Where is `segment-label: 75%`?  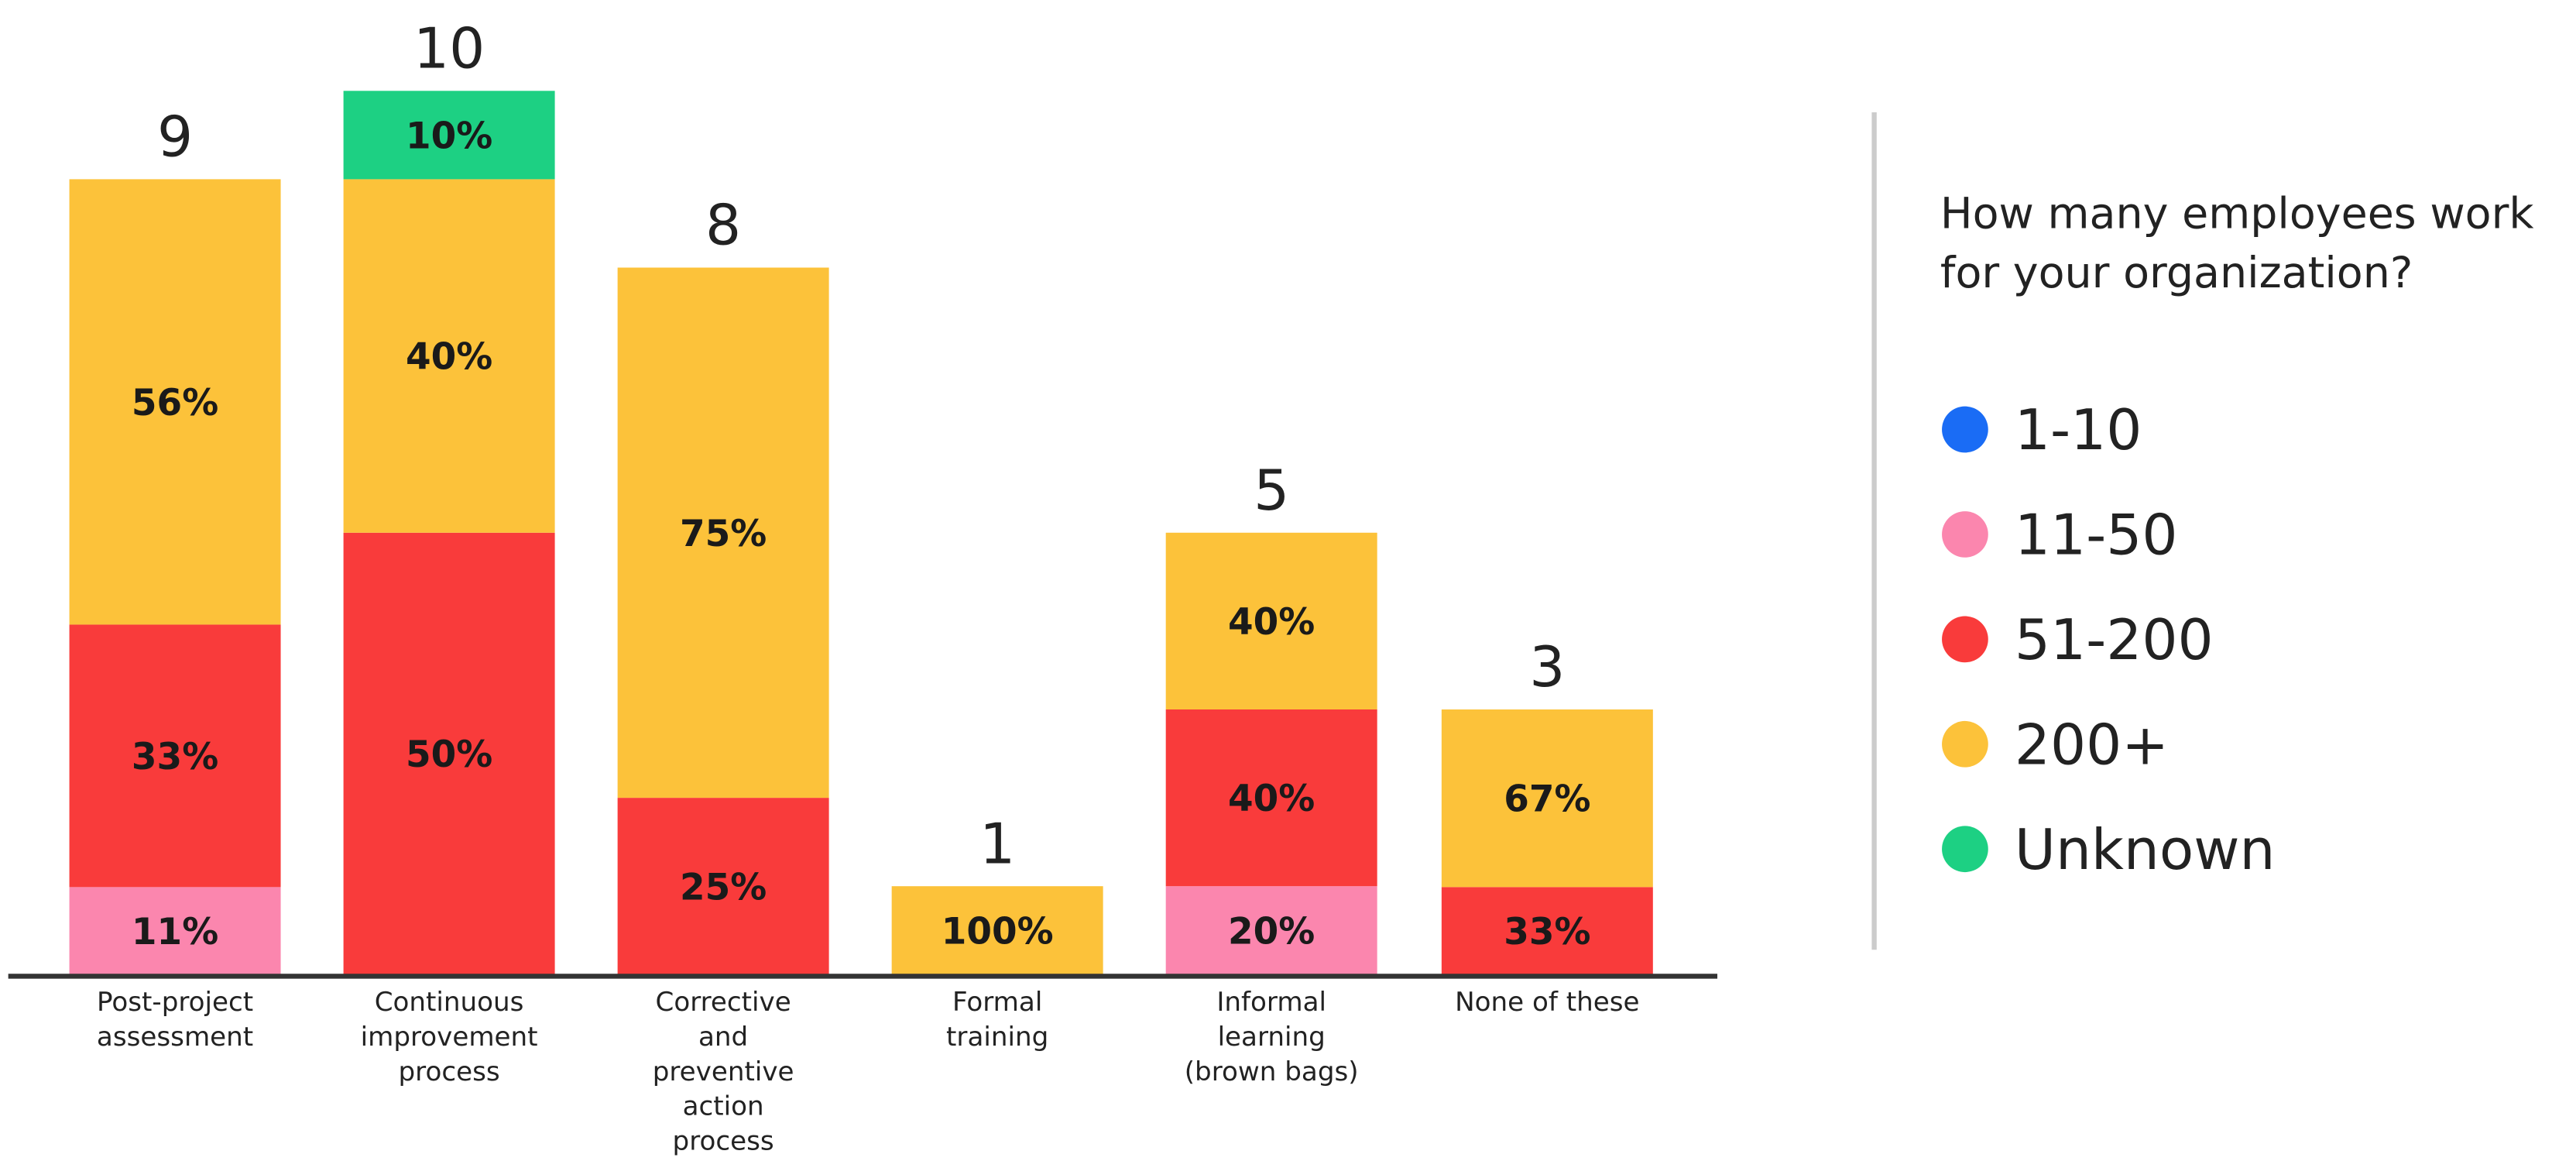
segment-label: 75% is located at coordinates (723, 534).